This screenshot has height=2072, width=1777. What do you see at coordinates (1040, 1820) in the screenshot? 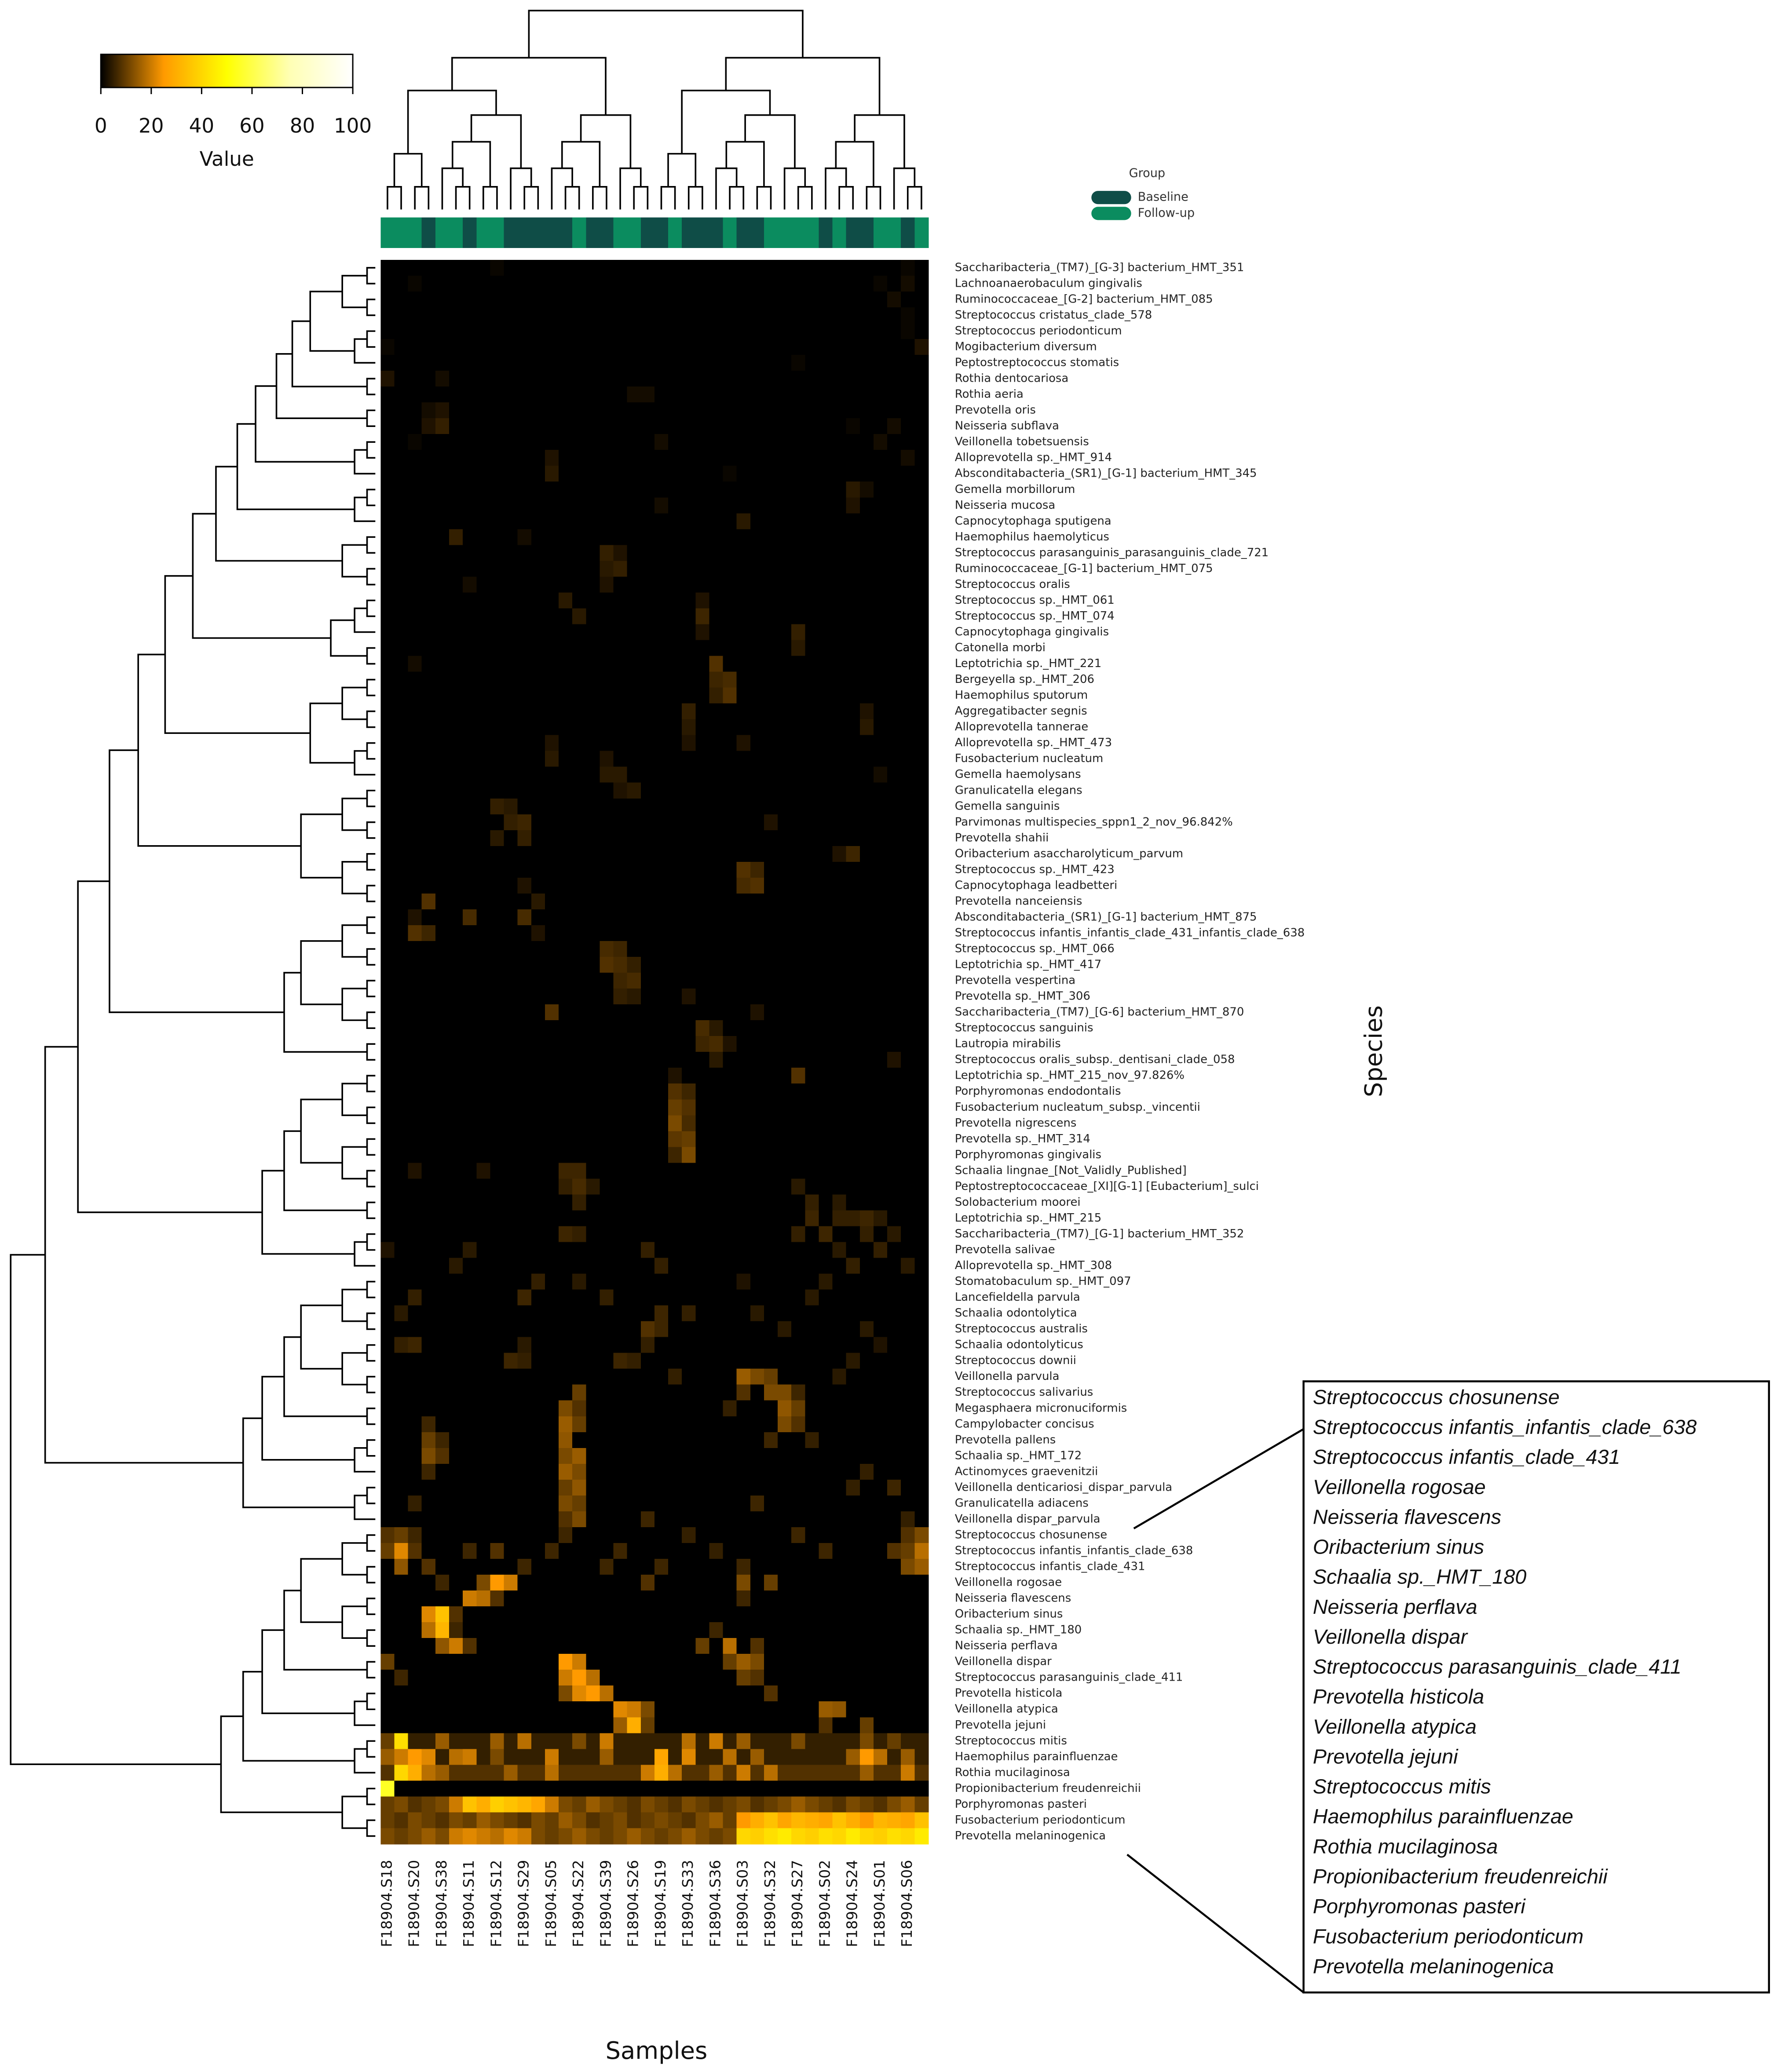
I see `species-label: Fusobacterium periodonticum` at bounding box center [1040, 1820].